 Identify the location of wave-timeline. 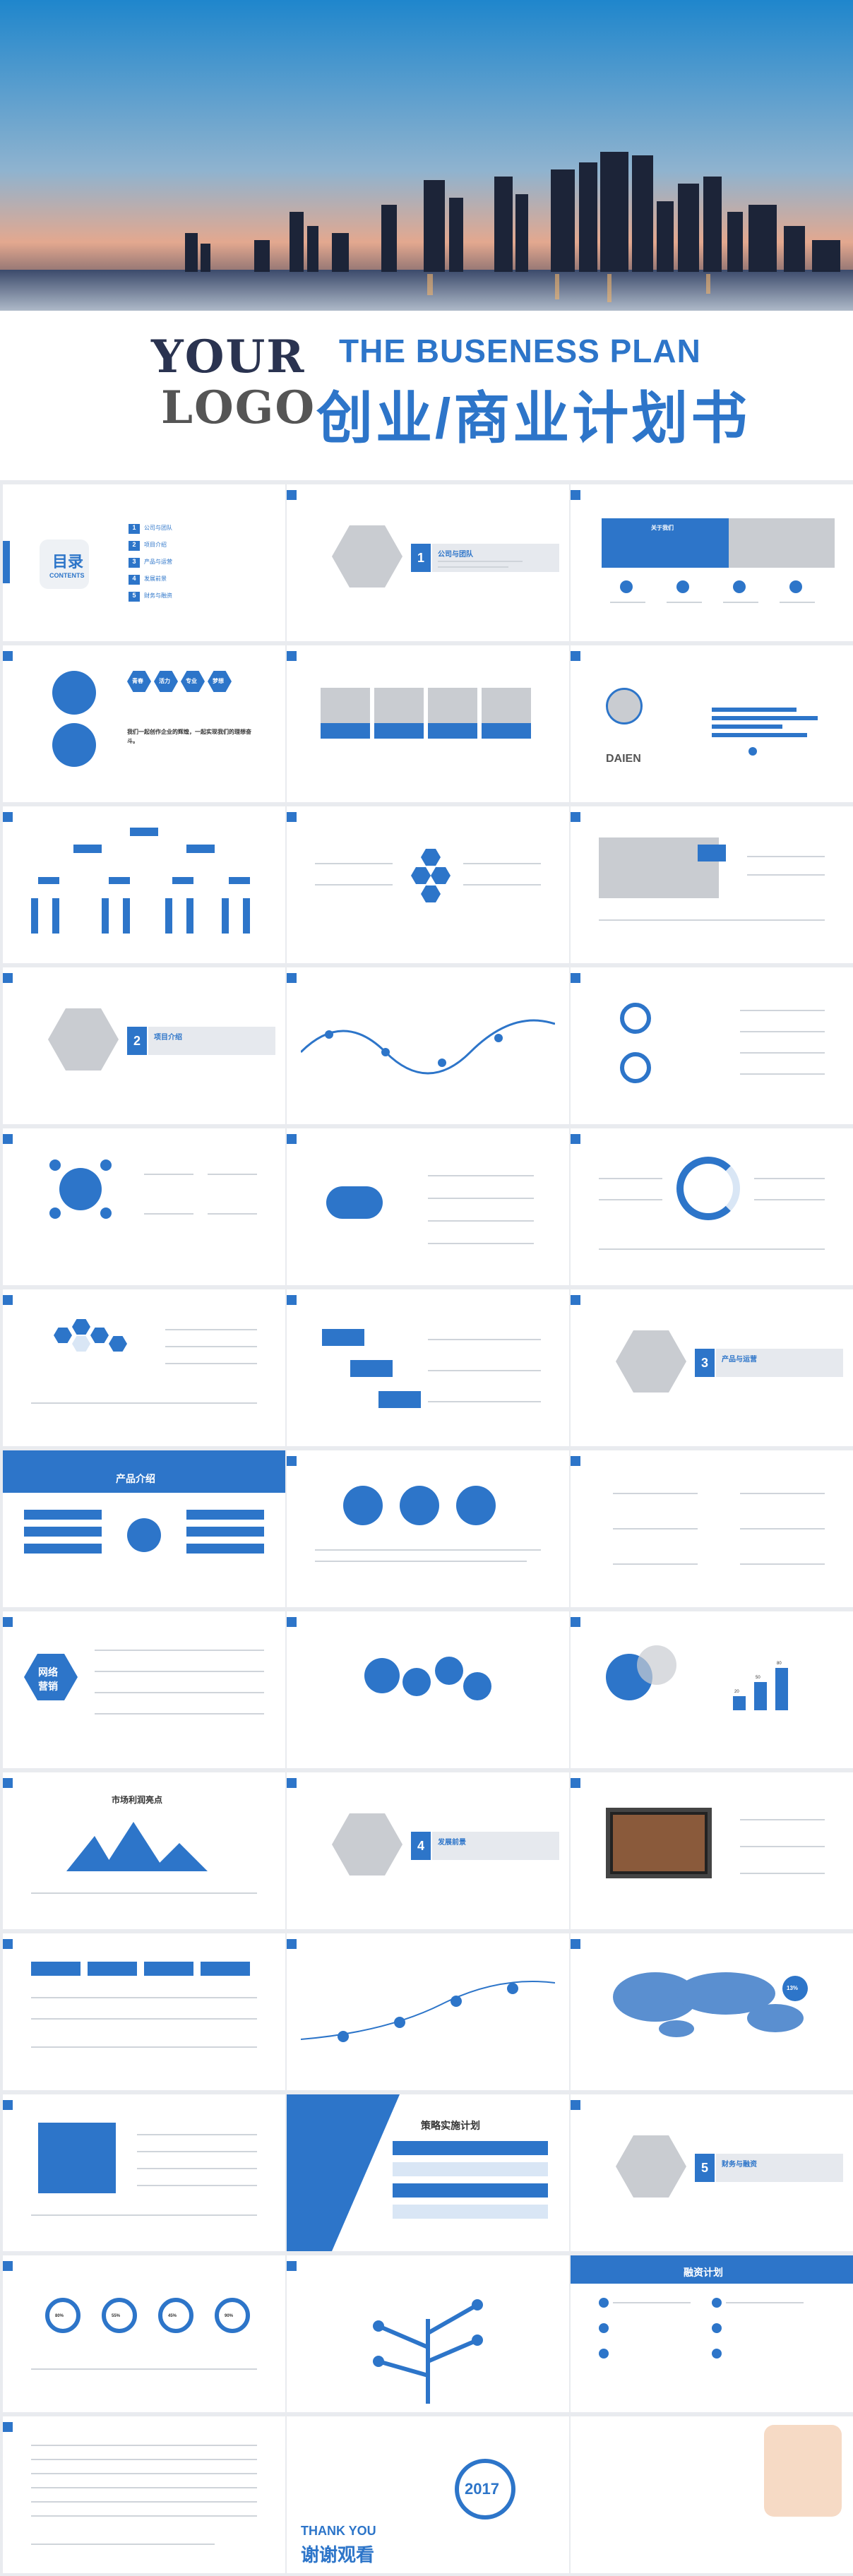
(428, 1047).